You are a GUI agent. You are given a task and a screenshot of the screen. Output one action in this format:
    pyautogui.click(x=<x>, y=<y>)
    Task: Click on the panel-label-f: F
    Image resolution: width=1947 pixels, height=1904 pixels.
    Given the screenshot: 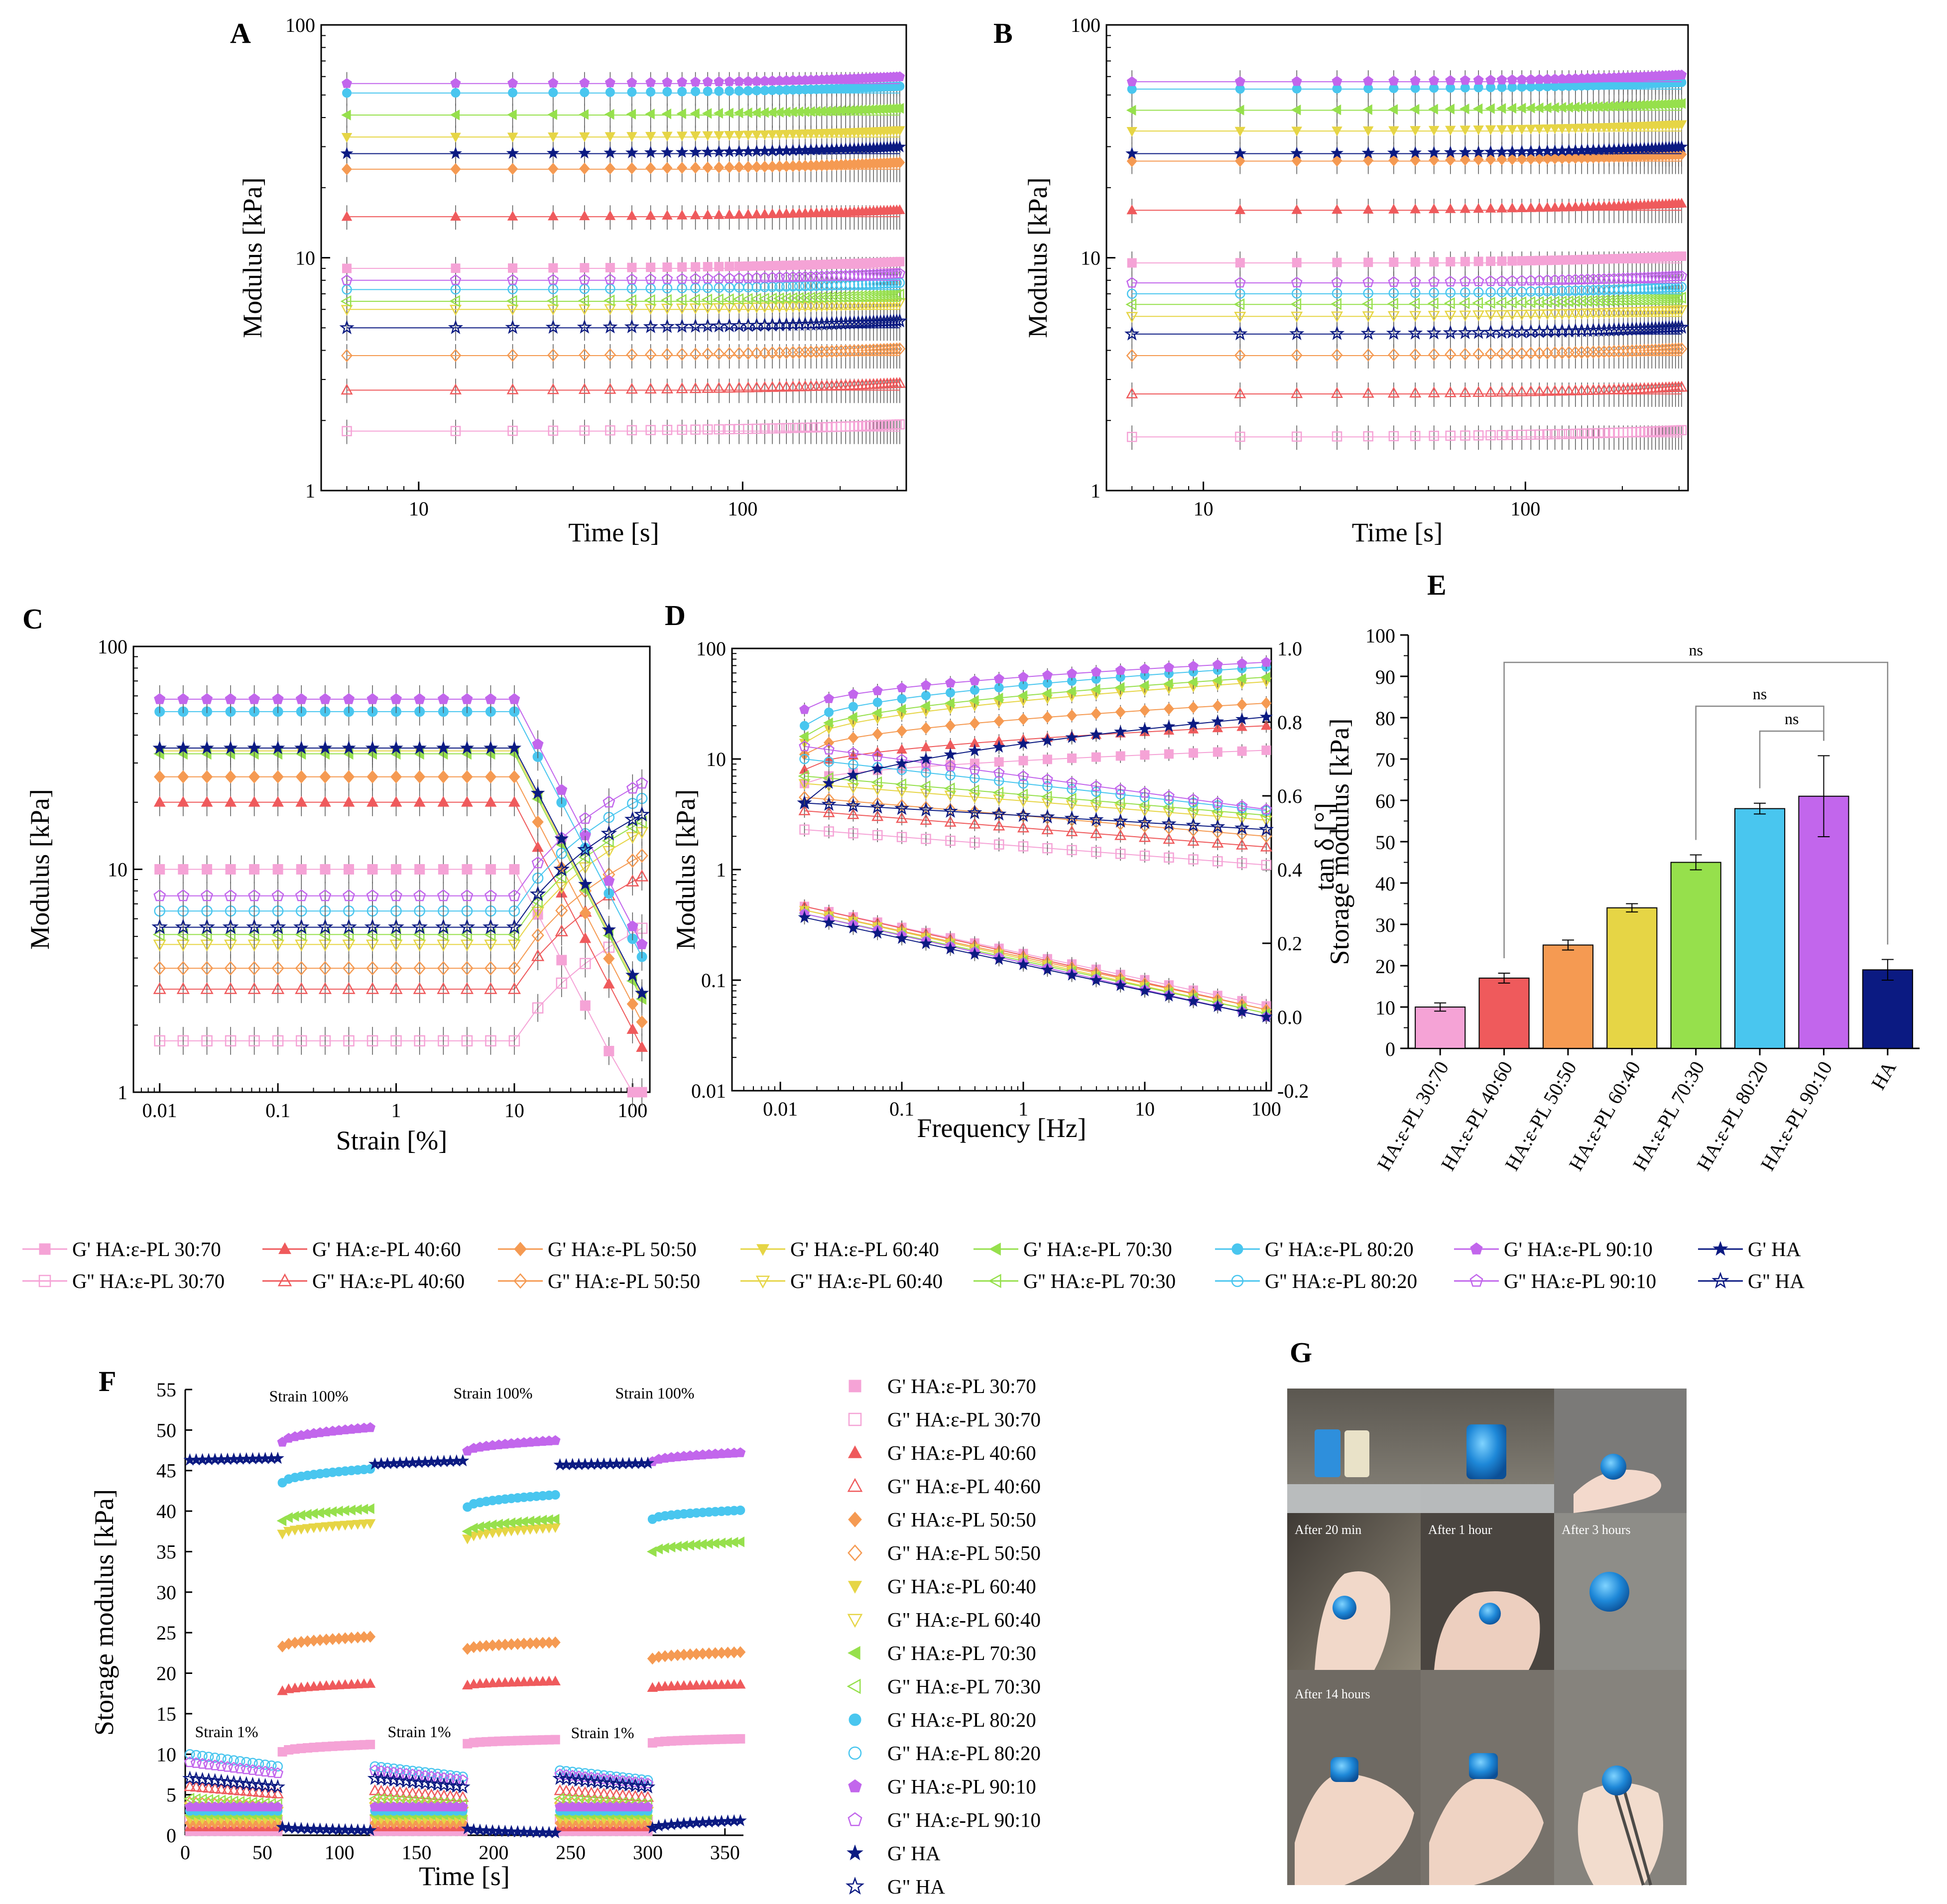 What is the action you would take?
    pyautogui.click(x=107, y=1381)
    